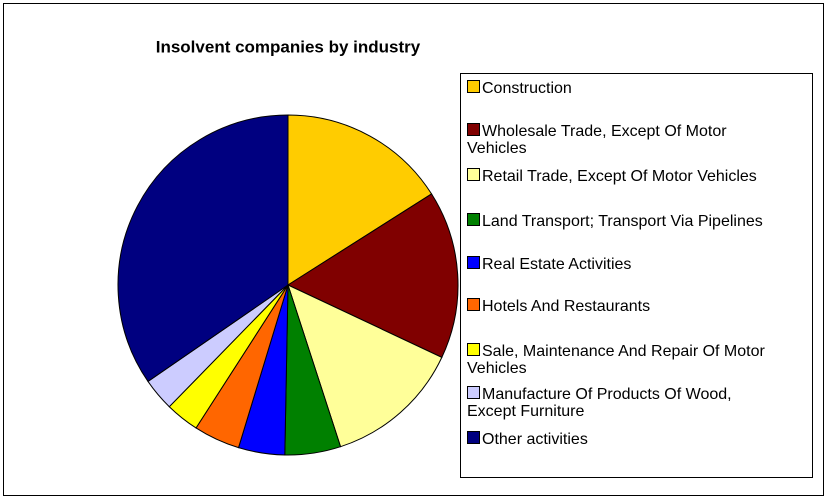 The image size is (827, 500). I want to click on legend-label: Land Transport; Transport Via Pipelines, so click(622, 221).